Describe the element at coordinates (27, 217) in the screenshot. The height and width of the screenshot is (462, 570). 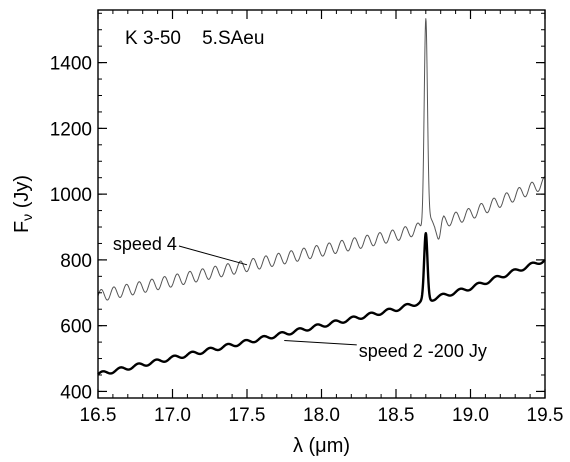
I see `y-axis-title-sub: ν` at that location.